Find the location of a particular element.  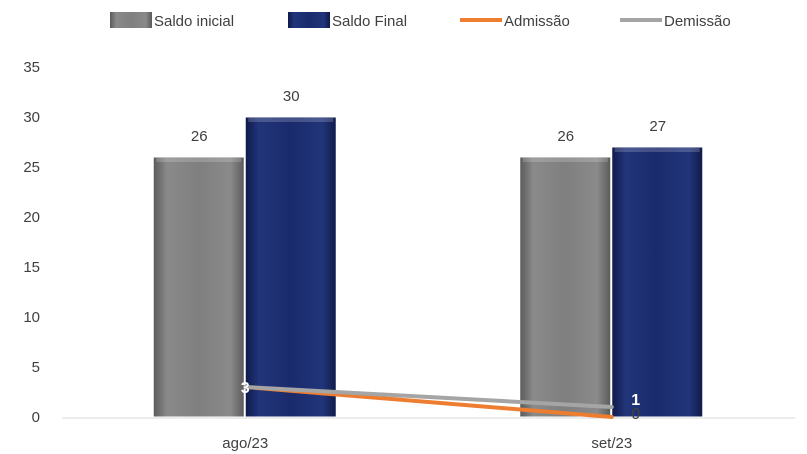

legend-label: Saldo inicial is located at coordinates (194, 21).